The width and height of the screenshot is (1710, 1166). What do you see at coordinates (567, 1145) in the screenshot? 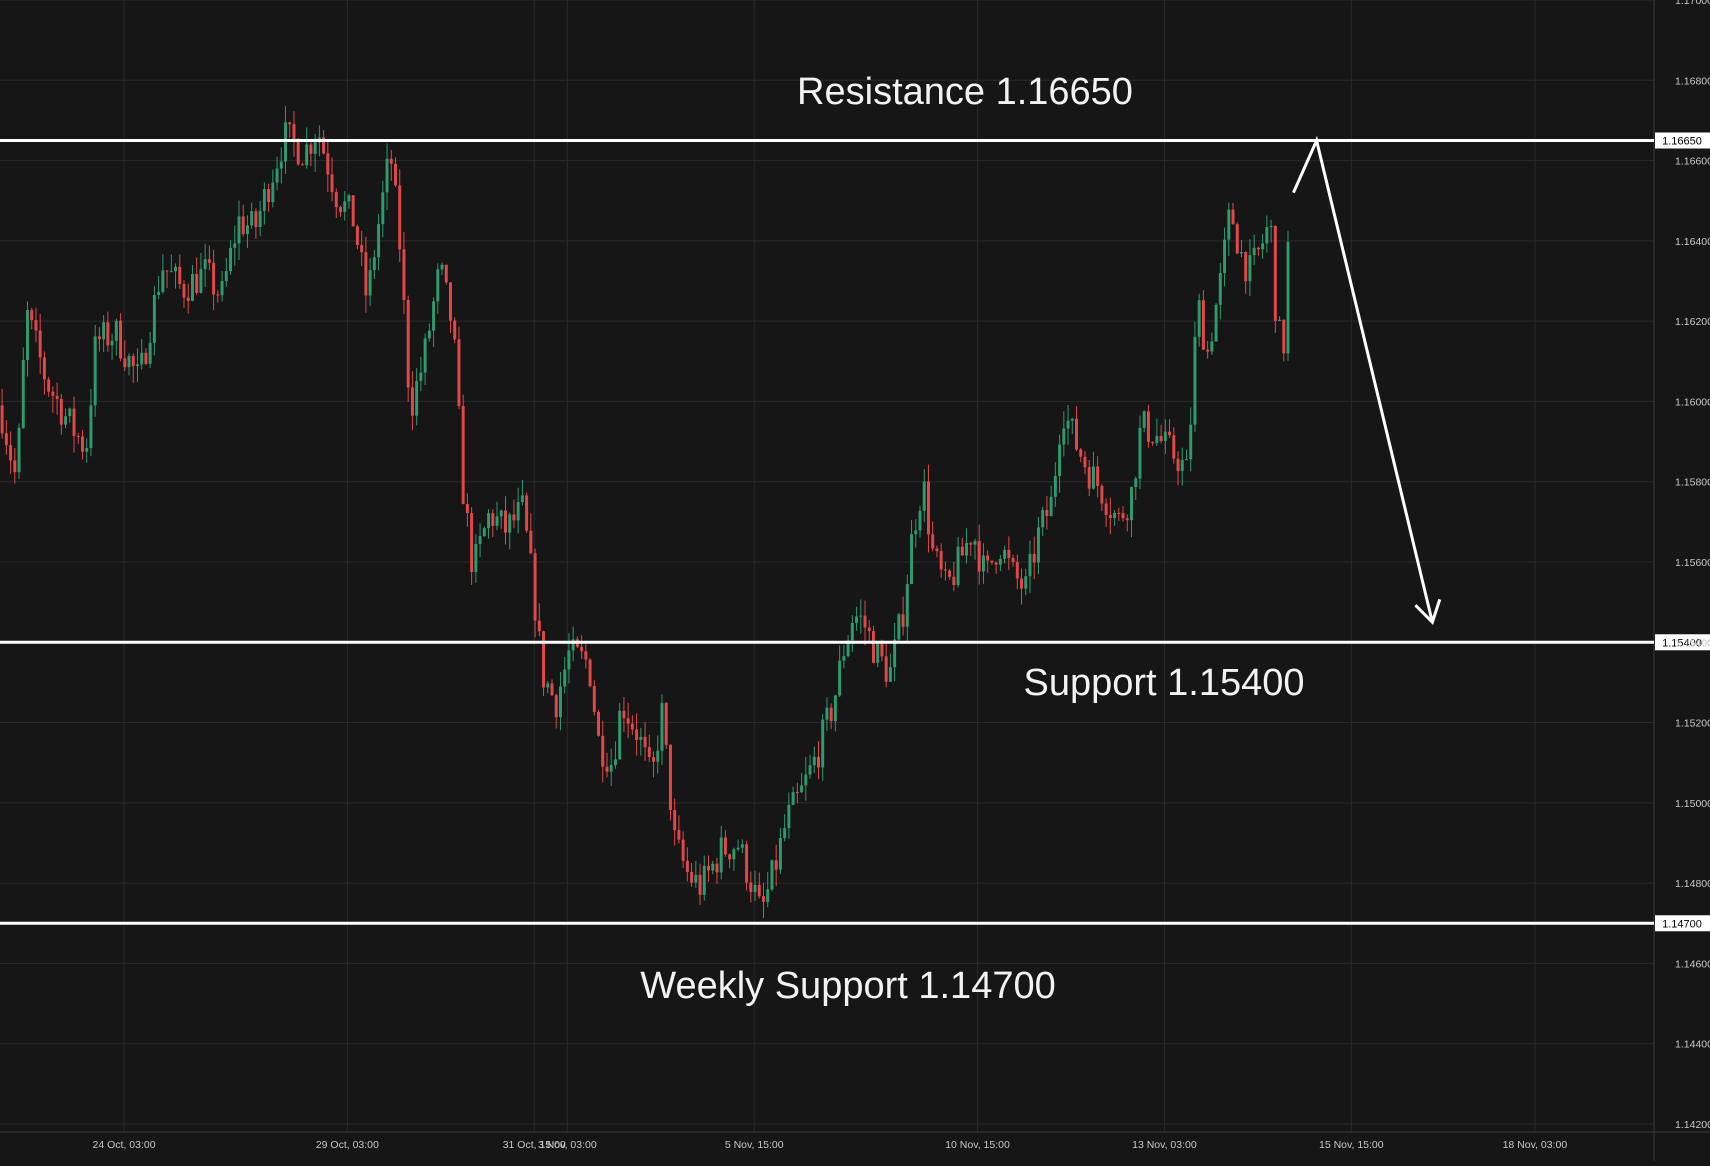
I see `x-tick-label: 3 Nov, 03:00` at bounding box center [567, 1145].